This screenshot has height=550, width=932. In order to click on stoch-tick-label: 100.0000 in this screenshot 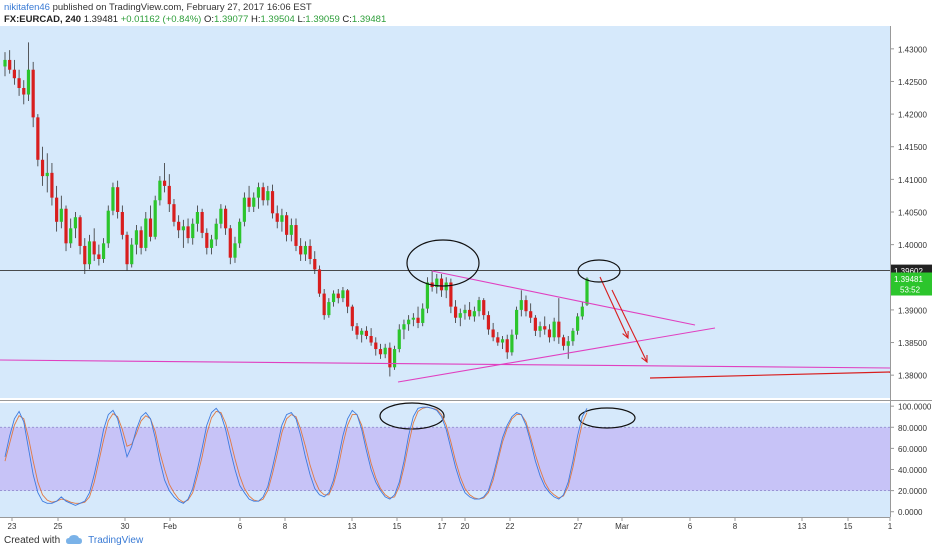, I will do `click(915, 407)`.